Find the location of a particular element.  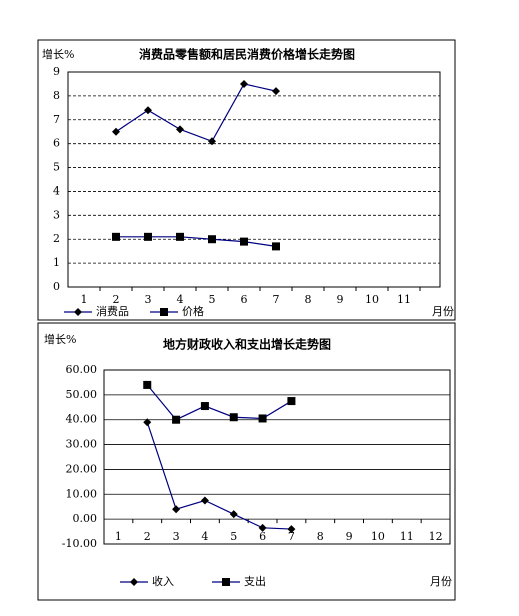

y-tick-label: 1 is located at coordinates (56, 262).